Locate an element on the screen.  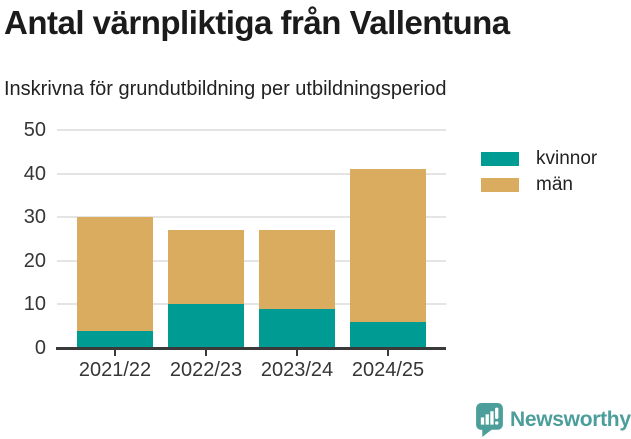
y-tick-label-50: 50 is located at coordinates (34, 130).